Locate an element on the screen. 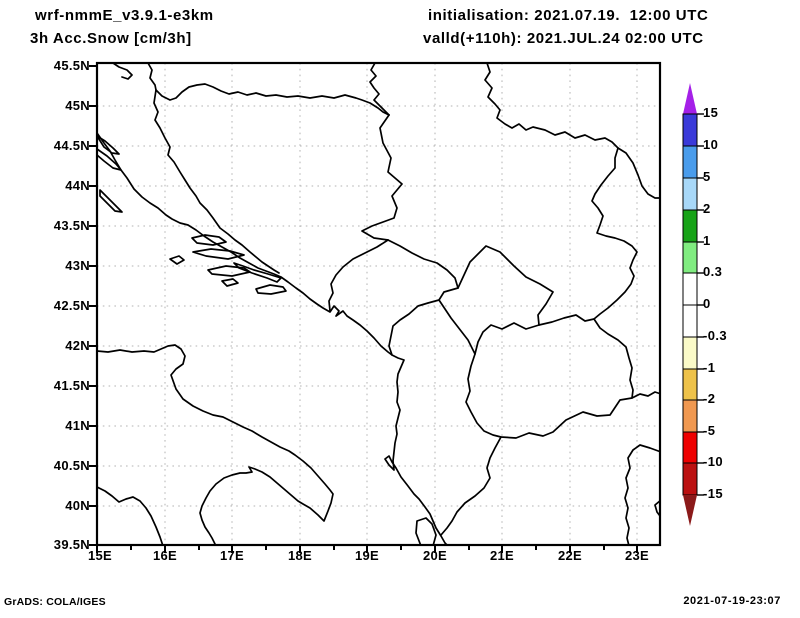 Image resolution: width=800 pixels, height=618 pixels. lat-tick-label: 40N is located at coordinates (77, 505).